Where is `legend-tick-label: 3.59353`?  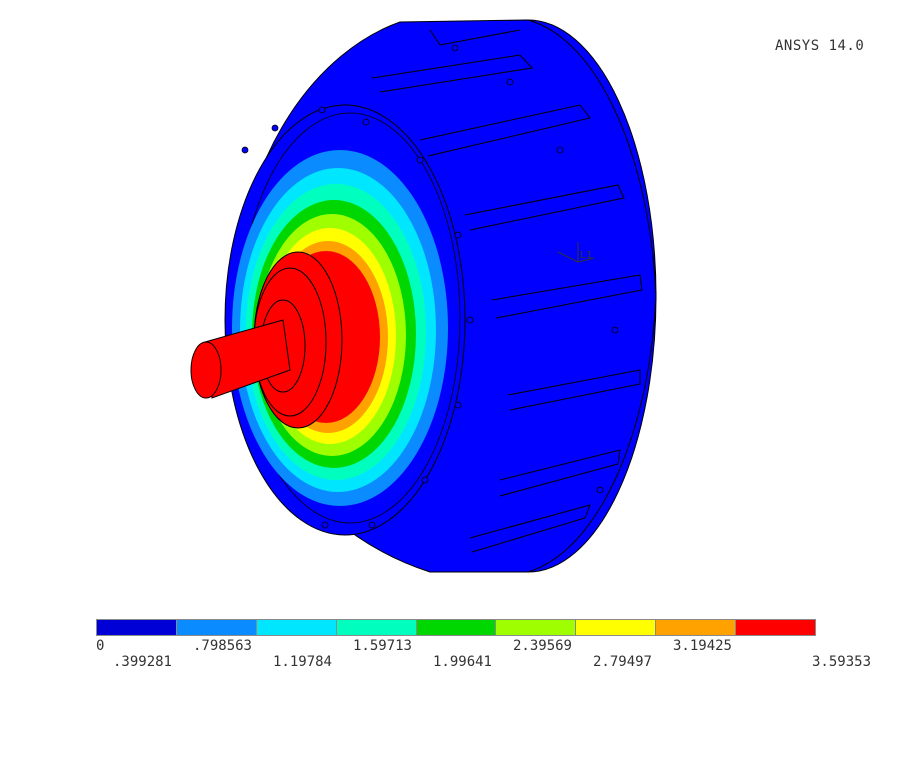 legend-tick-label: 3.59353 is located at coordinates (842, 662).